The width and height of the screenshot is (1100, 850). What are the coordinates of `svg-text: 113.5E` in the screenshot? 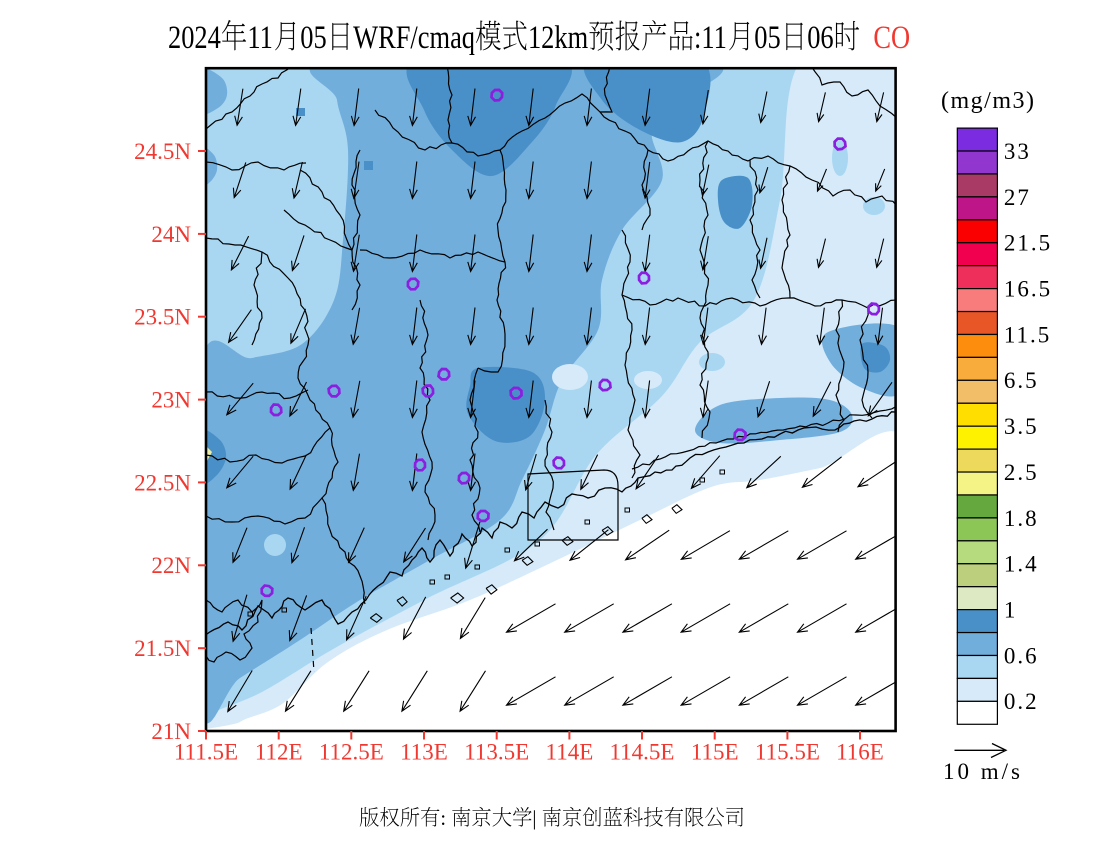 It's located at (496, 752).